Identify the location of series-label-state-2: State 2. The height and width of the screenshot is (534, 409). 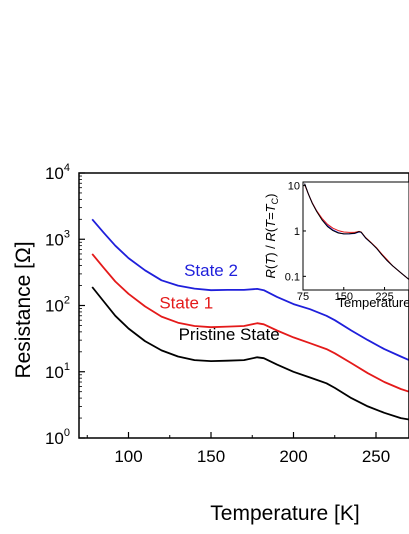
(211, 270).